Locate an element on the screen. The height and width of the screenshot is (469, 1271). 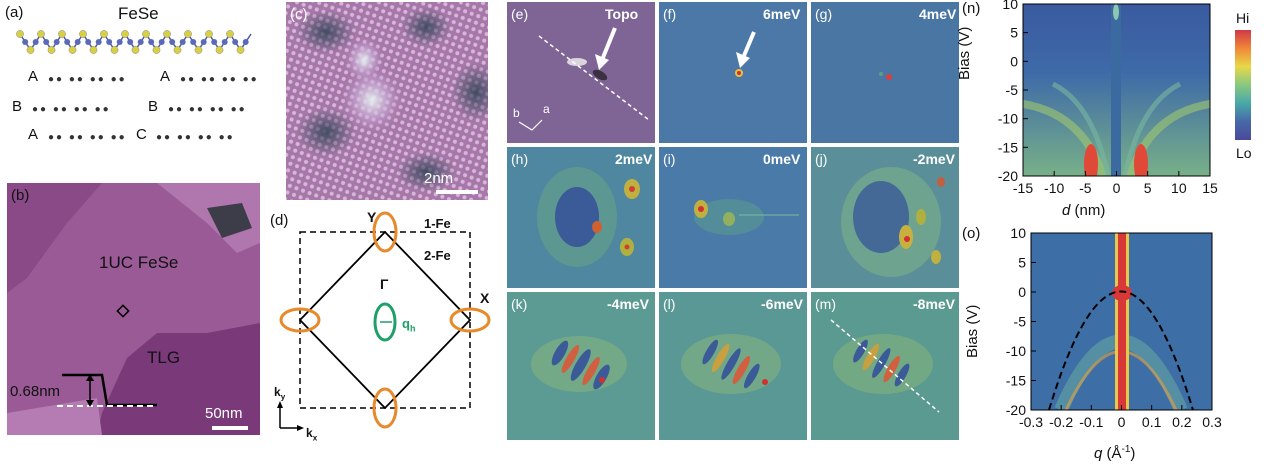
x-tick-label: -15 is located at coordinates (1023, 188).